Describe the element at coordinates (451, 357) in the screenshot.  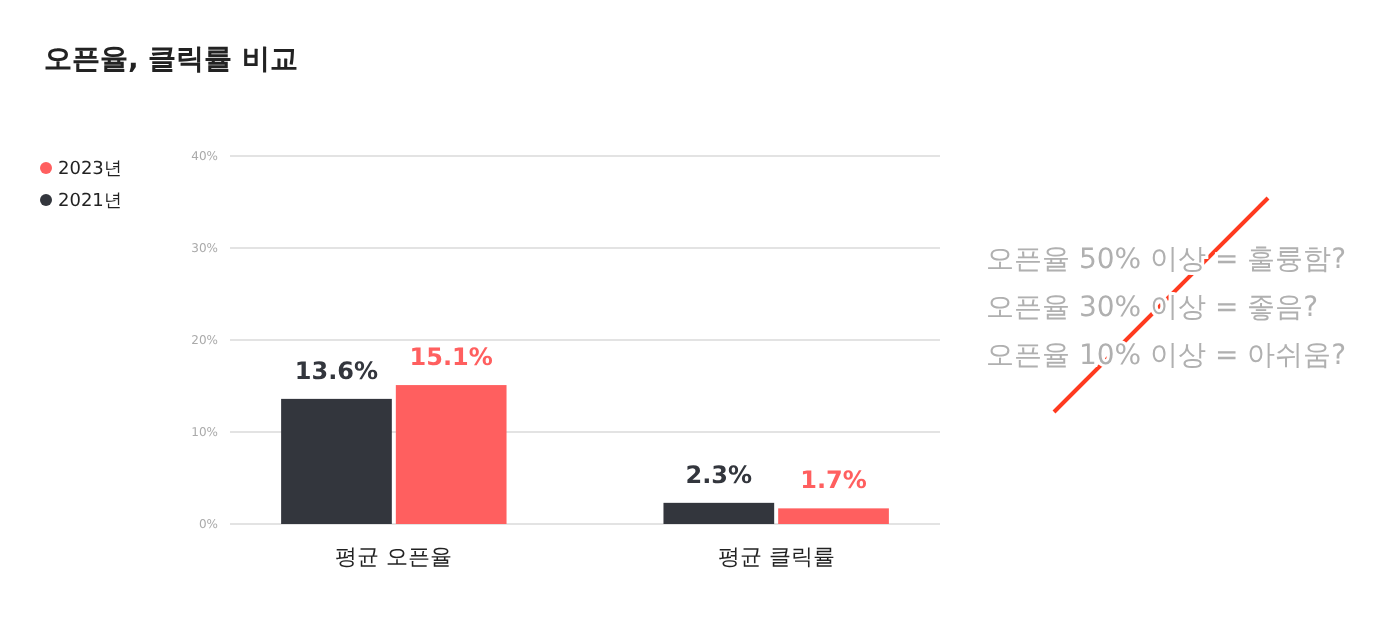
I see `data-label: 15.1%` at that location.